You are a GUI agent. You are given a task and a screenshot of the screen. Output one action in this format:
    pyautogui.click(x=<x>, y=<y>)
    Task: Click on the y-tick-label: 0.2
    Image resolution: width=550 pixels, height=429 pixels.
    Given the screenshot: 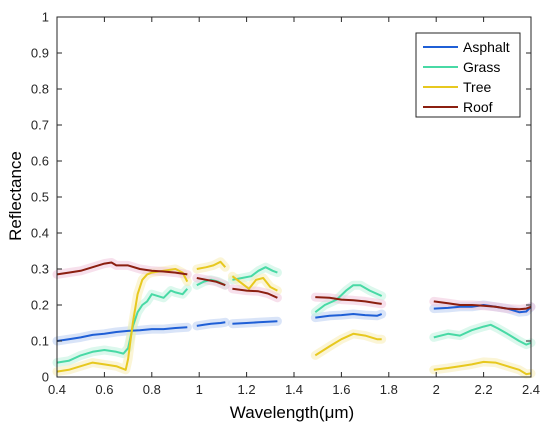 What is the action you would take?
    pyautogui.click(x=40, y=305)
    